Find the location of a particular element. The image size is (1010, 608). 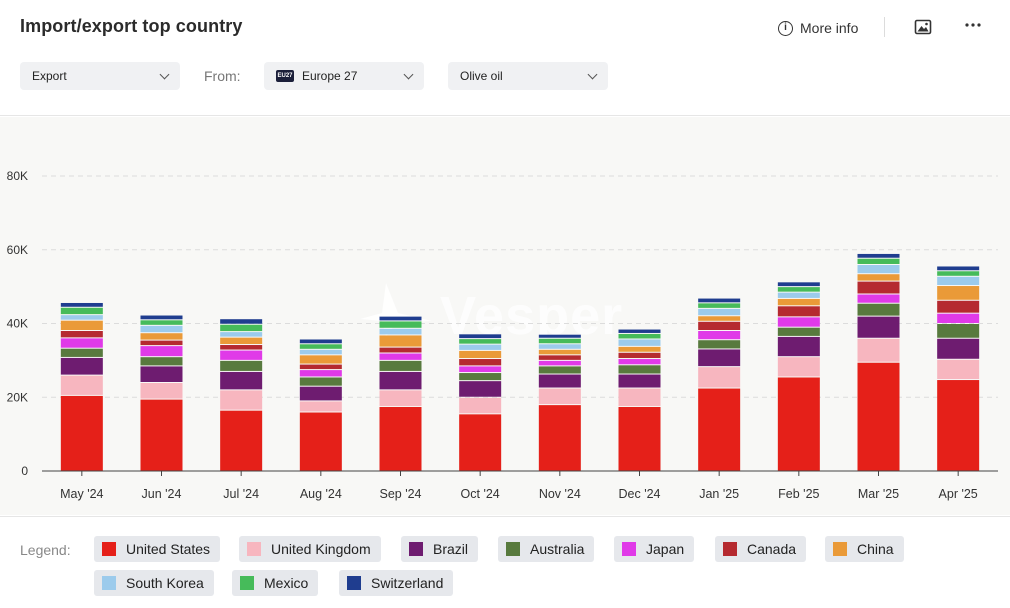

x-tick-label: Apr '25 is located at coordinates (958, 494).